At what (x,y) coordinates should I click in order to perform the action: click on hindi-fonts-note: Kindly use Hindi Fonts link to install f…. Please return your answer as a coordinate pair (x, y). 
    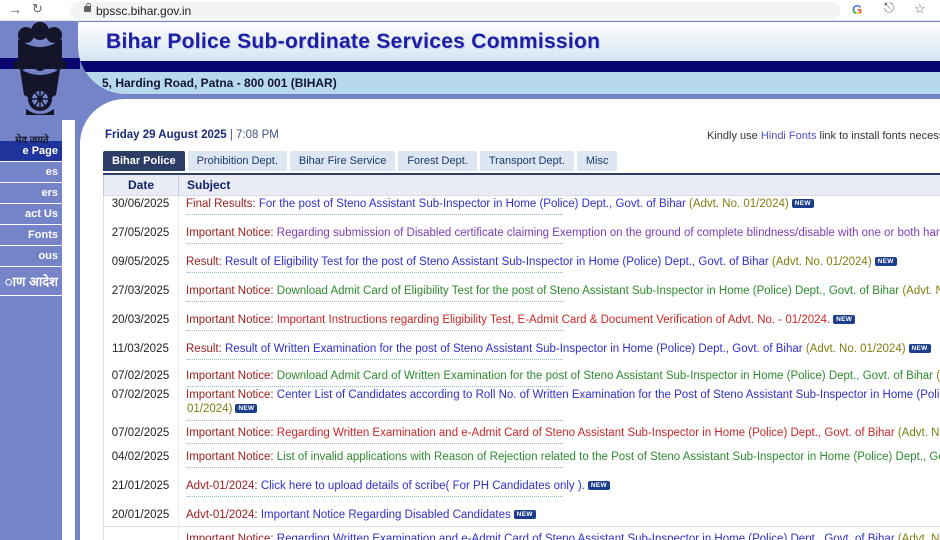
    Looking at the image, I should click on (823, 136).